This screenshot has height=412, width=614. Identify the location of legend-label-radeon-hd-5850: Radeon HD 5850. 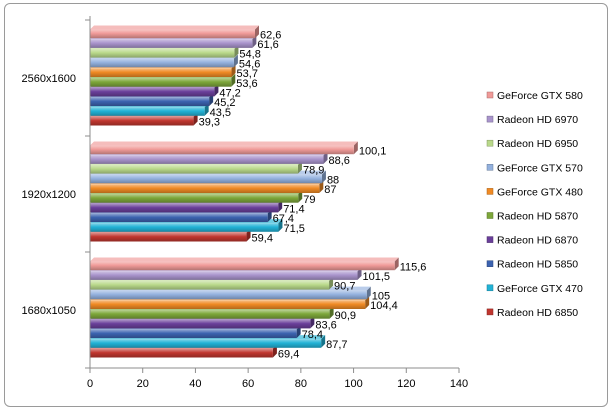
(537, 265).